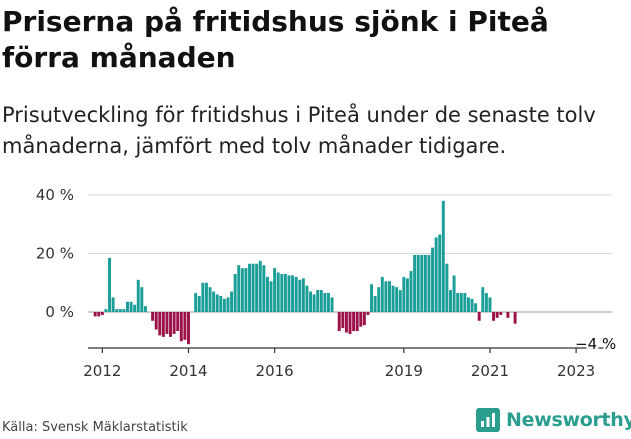 The height and width of the screenshot is (439, 631). Describe the element at coordinates (404, 371) in the screenshot. I see `x-tick-label: 2019` at that location.